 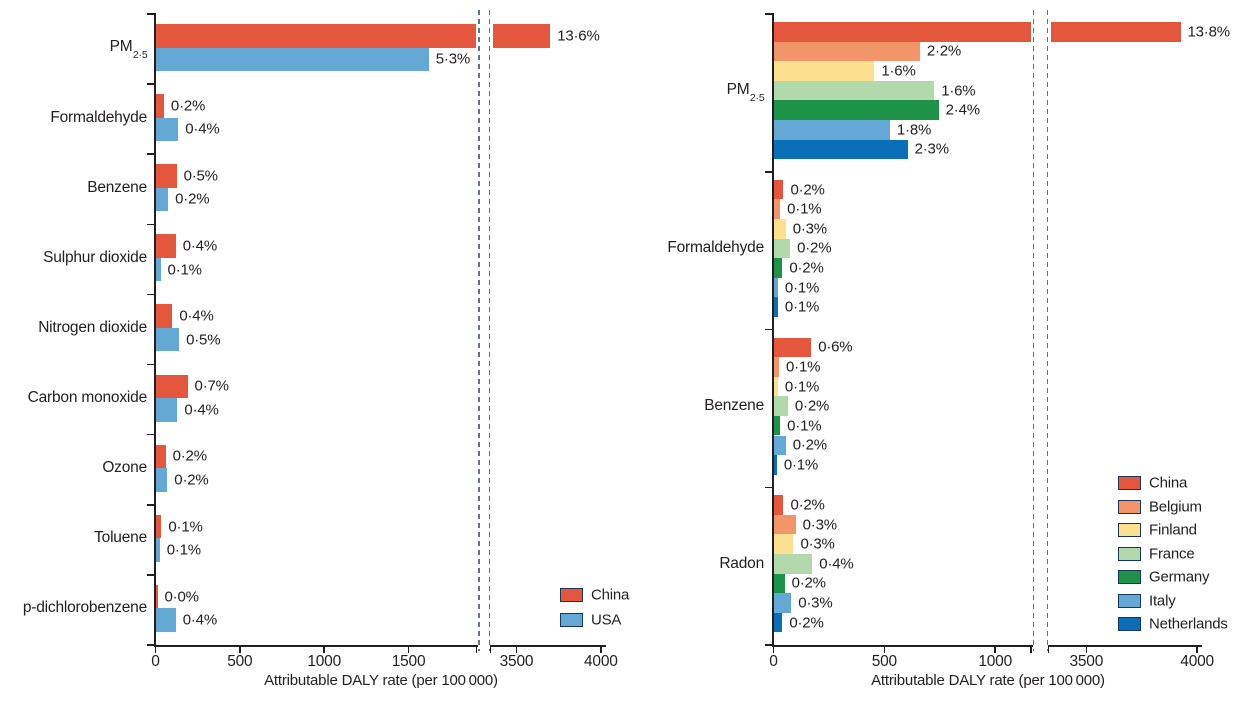 What do you see at coordinates (962, 110) in the screenshot?
I see `value-label-right-germany-0: 2·4%` at bounding box center [962, 110].